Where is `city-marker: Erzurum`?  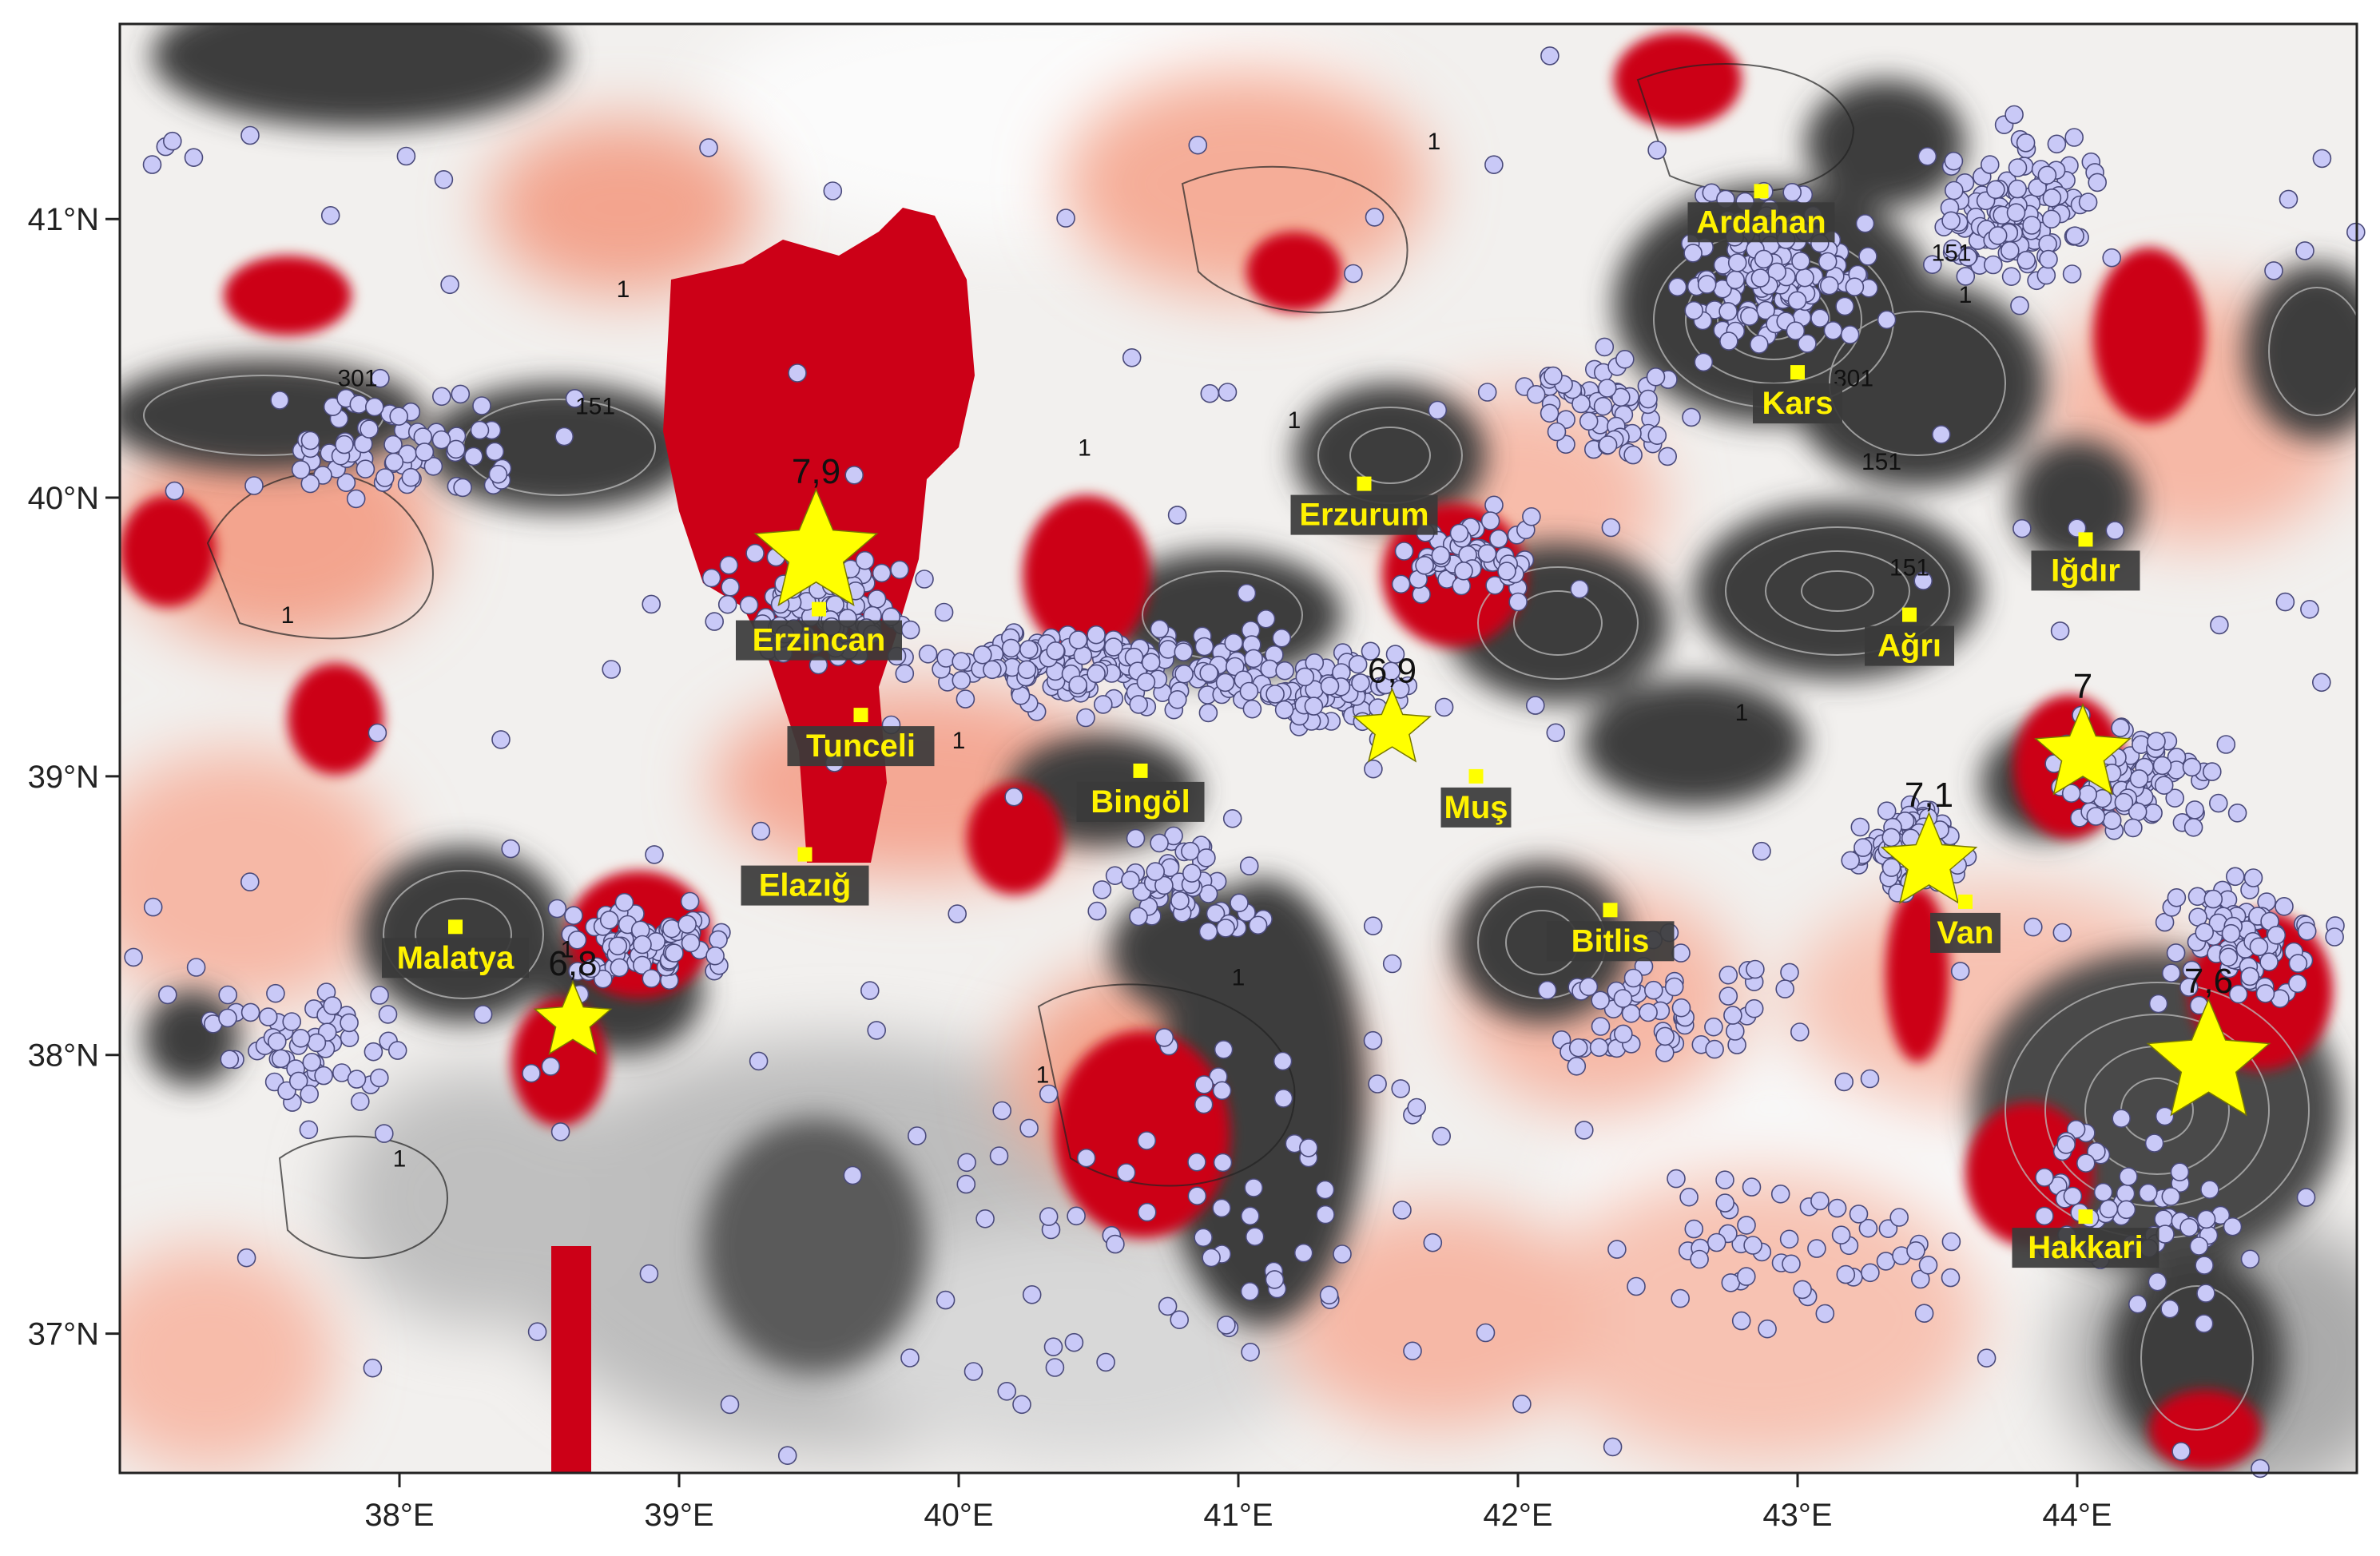 city-marker: Erzurum is located at coordinates (1364, 505).